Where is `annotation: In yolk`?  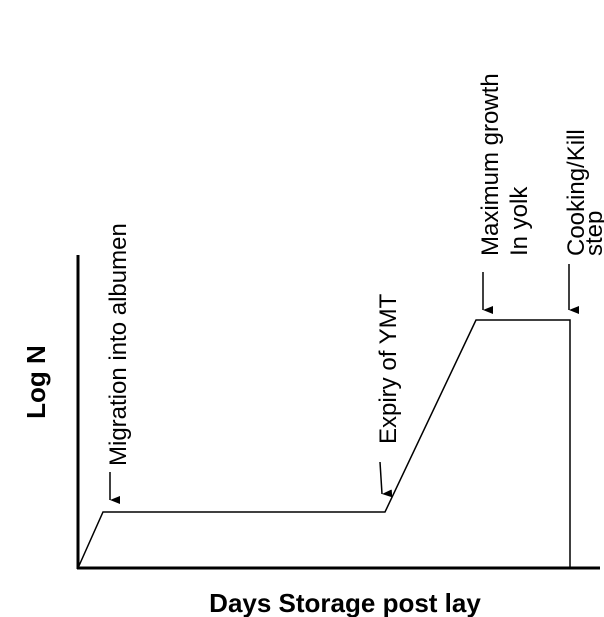 annotation: In yolk is located at coordinates (519, 221).